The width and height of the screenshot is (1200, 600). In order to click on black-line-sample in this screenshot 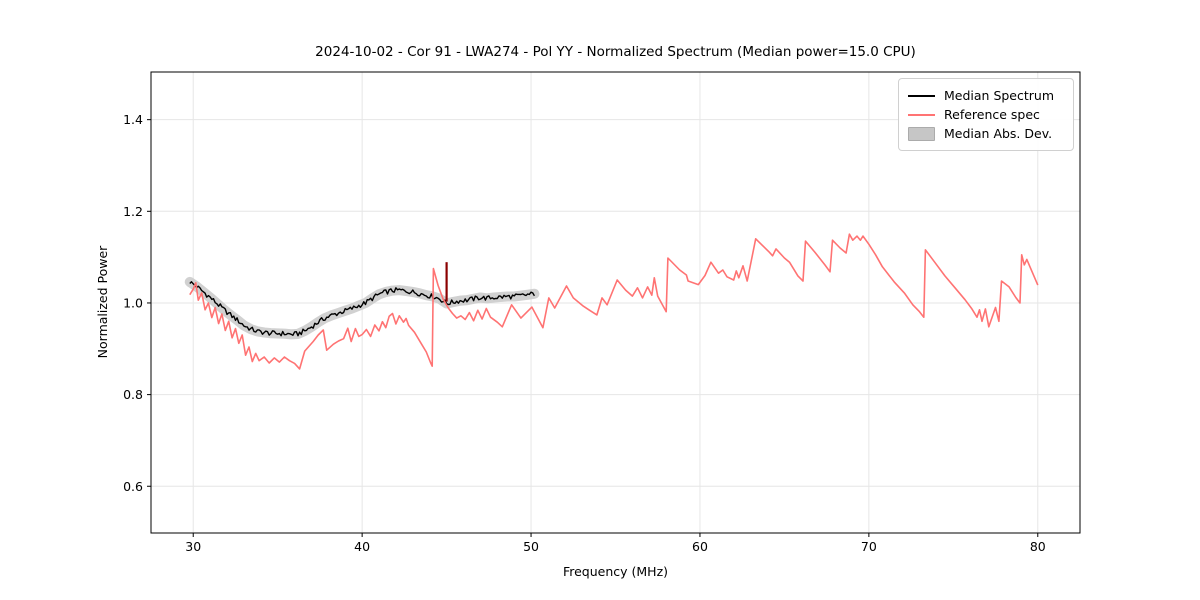, I will do `click(921, 95)`.